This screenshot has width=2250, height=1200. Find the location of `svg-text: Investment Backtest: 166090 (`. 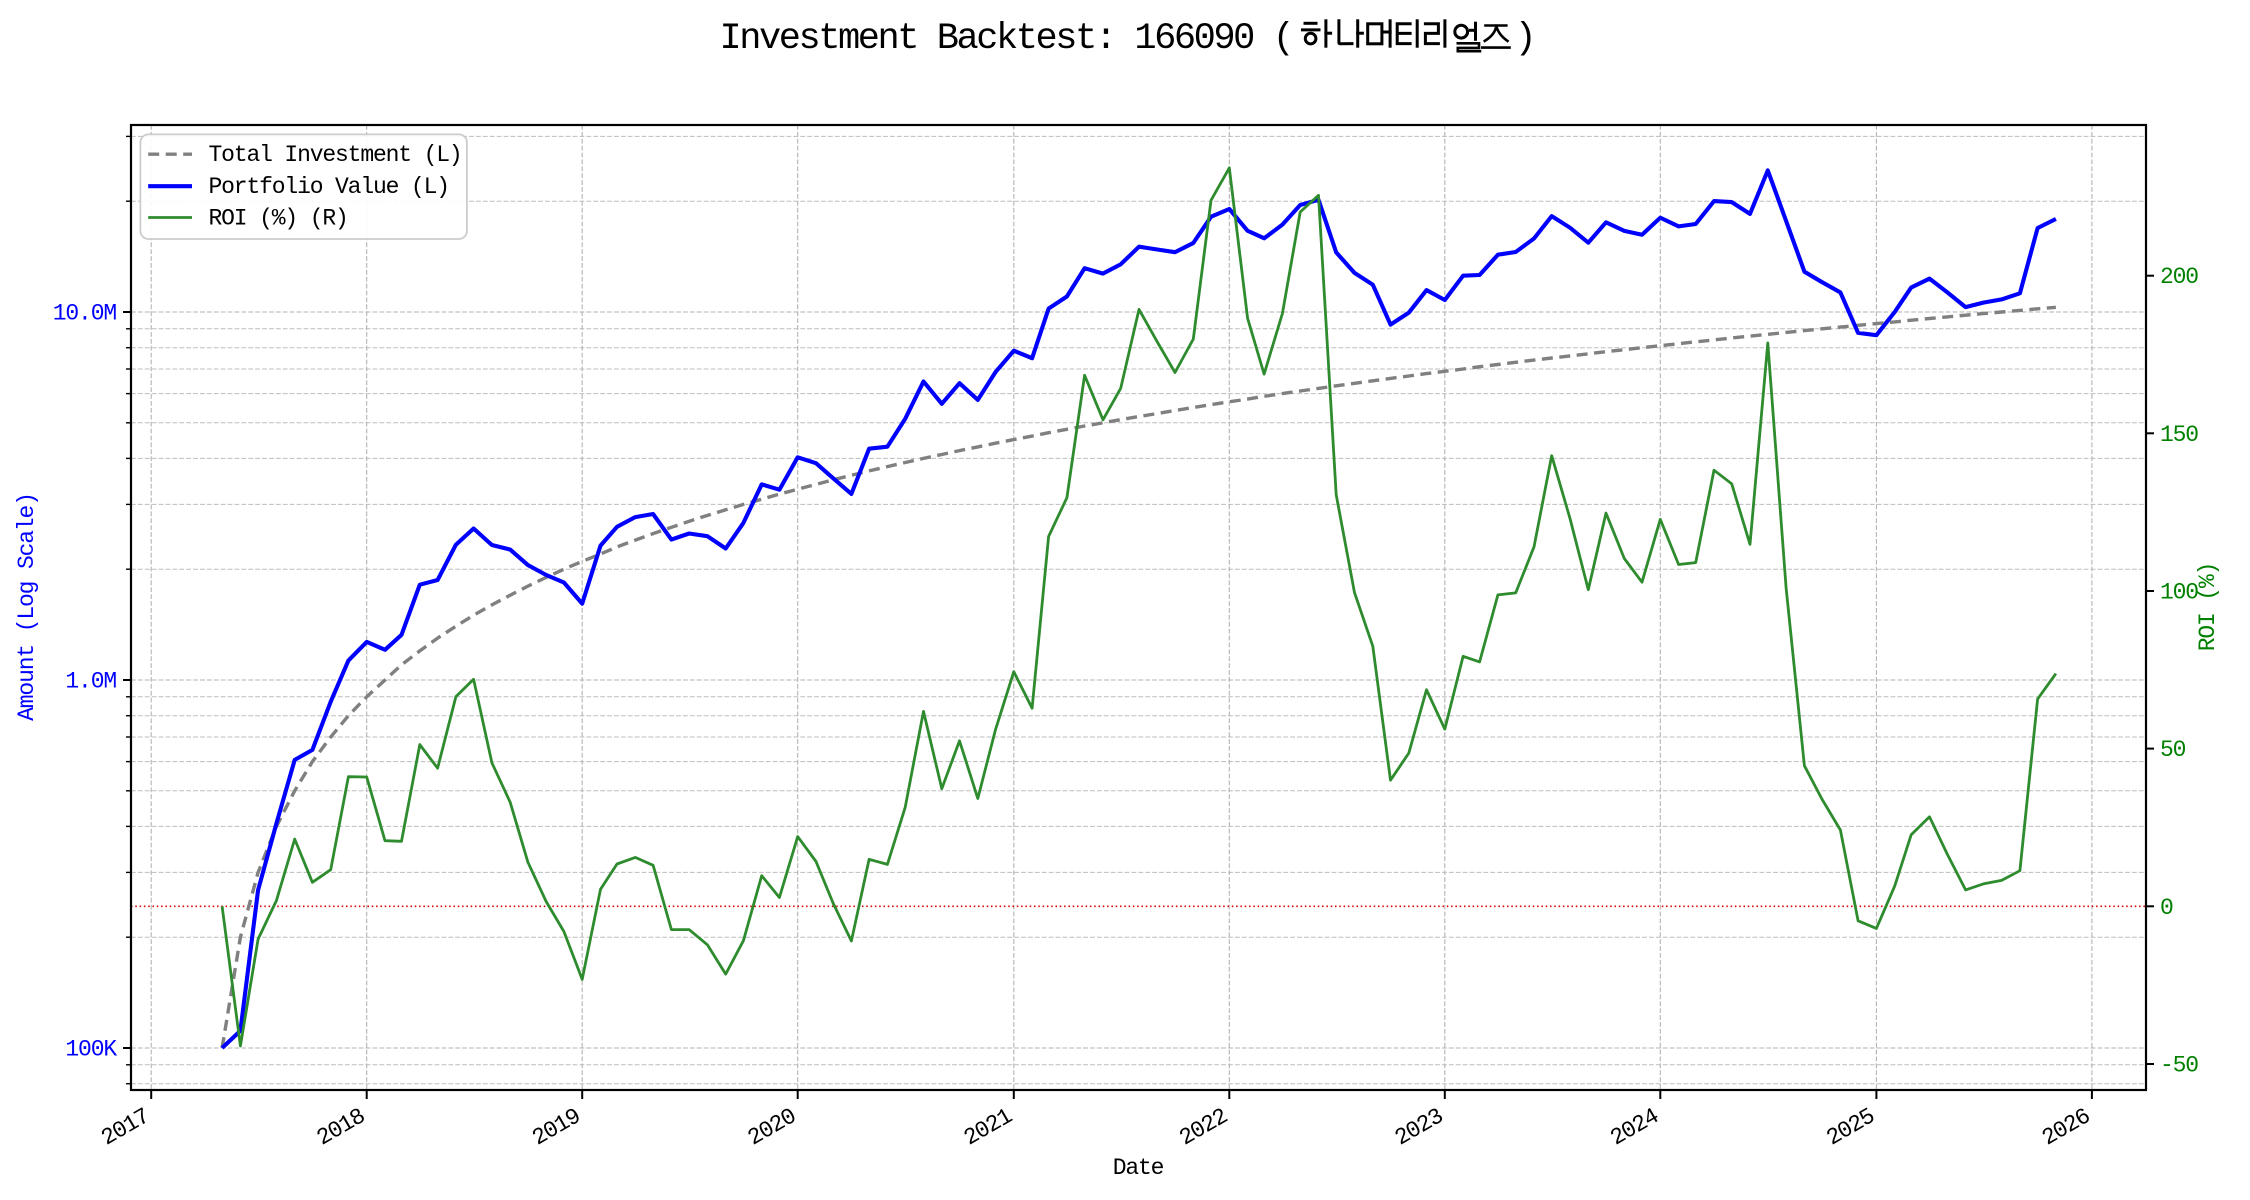

svg-text: Investment Backtest: 166090 ( is located at coordinates (1006, 39).